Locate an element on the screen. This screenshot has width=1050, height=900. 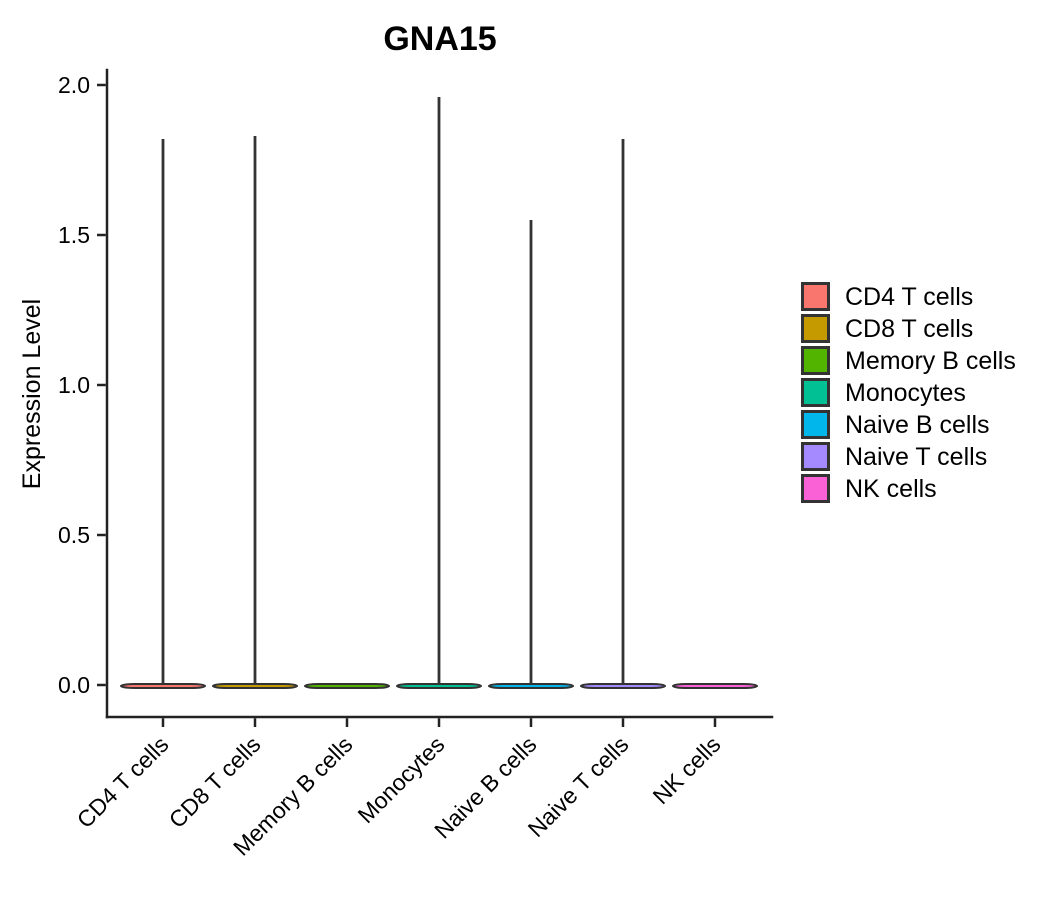
legend-row-memory-b-cells: Memory B cells is located at coordinates (908, 360).